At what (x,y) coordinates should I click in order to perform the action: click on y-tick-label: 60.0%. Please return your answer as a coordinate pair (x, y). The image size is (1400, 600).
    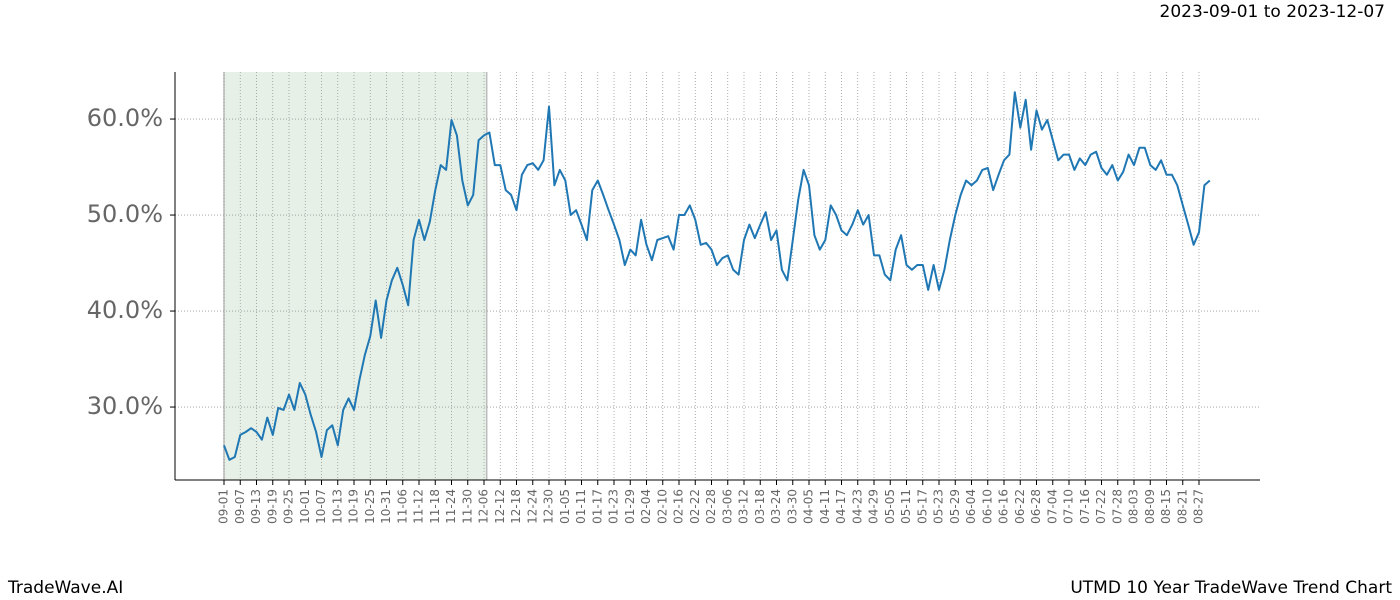
    Looking at the image, I should click on (125, 118).